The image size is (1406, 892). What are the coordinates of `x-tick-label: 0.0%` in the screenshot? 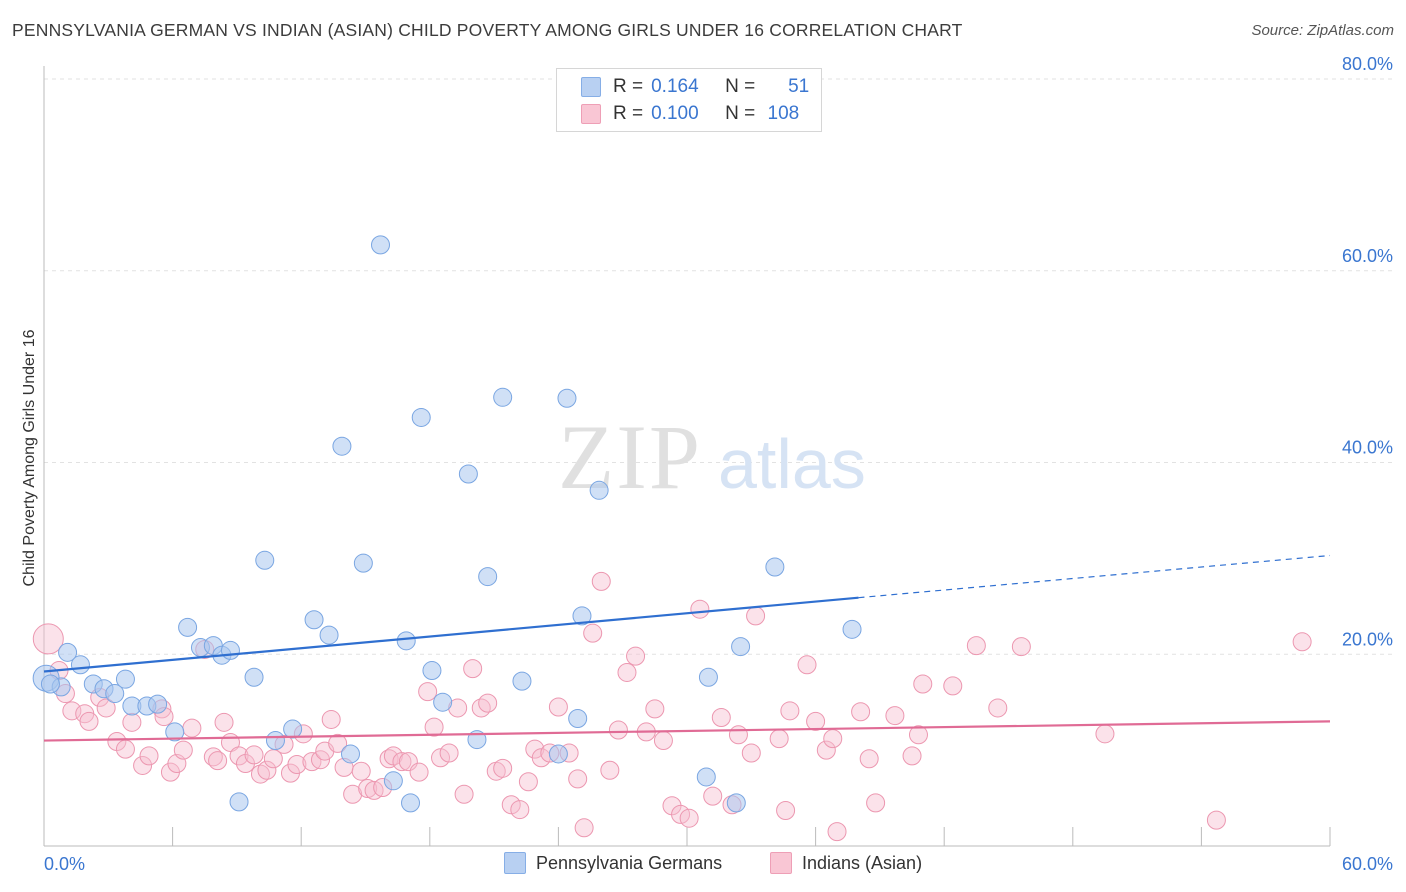 It's located at (64, 864).